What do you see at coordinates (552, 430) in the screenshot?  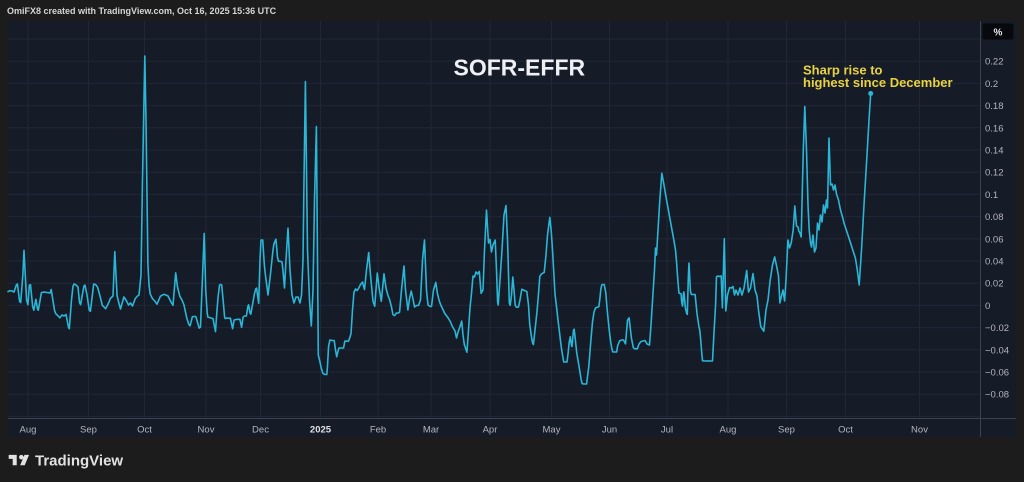 I see `svg-text: May` at bounding box center [552, 430].